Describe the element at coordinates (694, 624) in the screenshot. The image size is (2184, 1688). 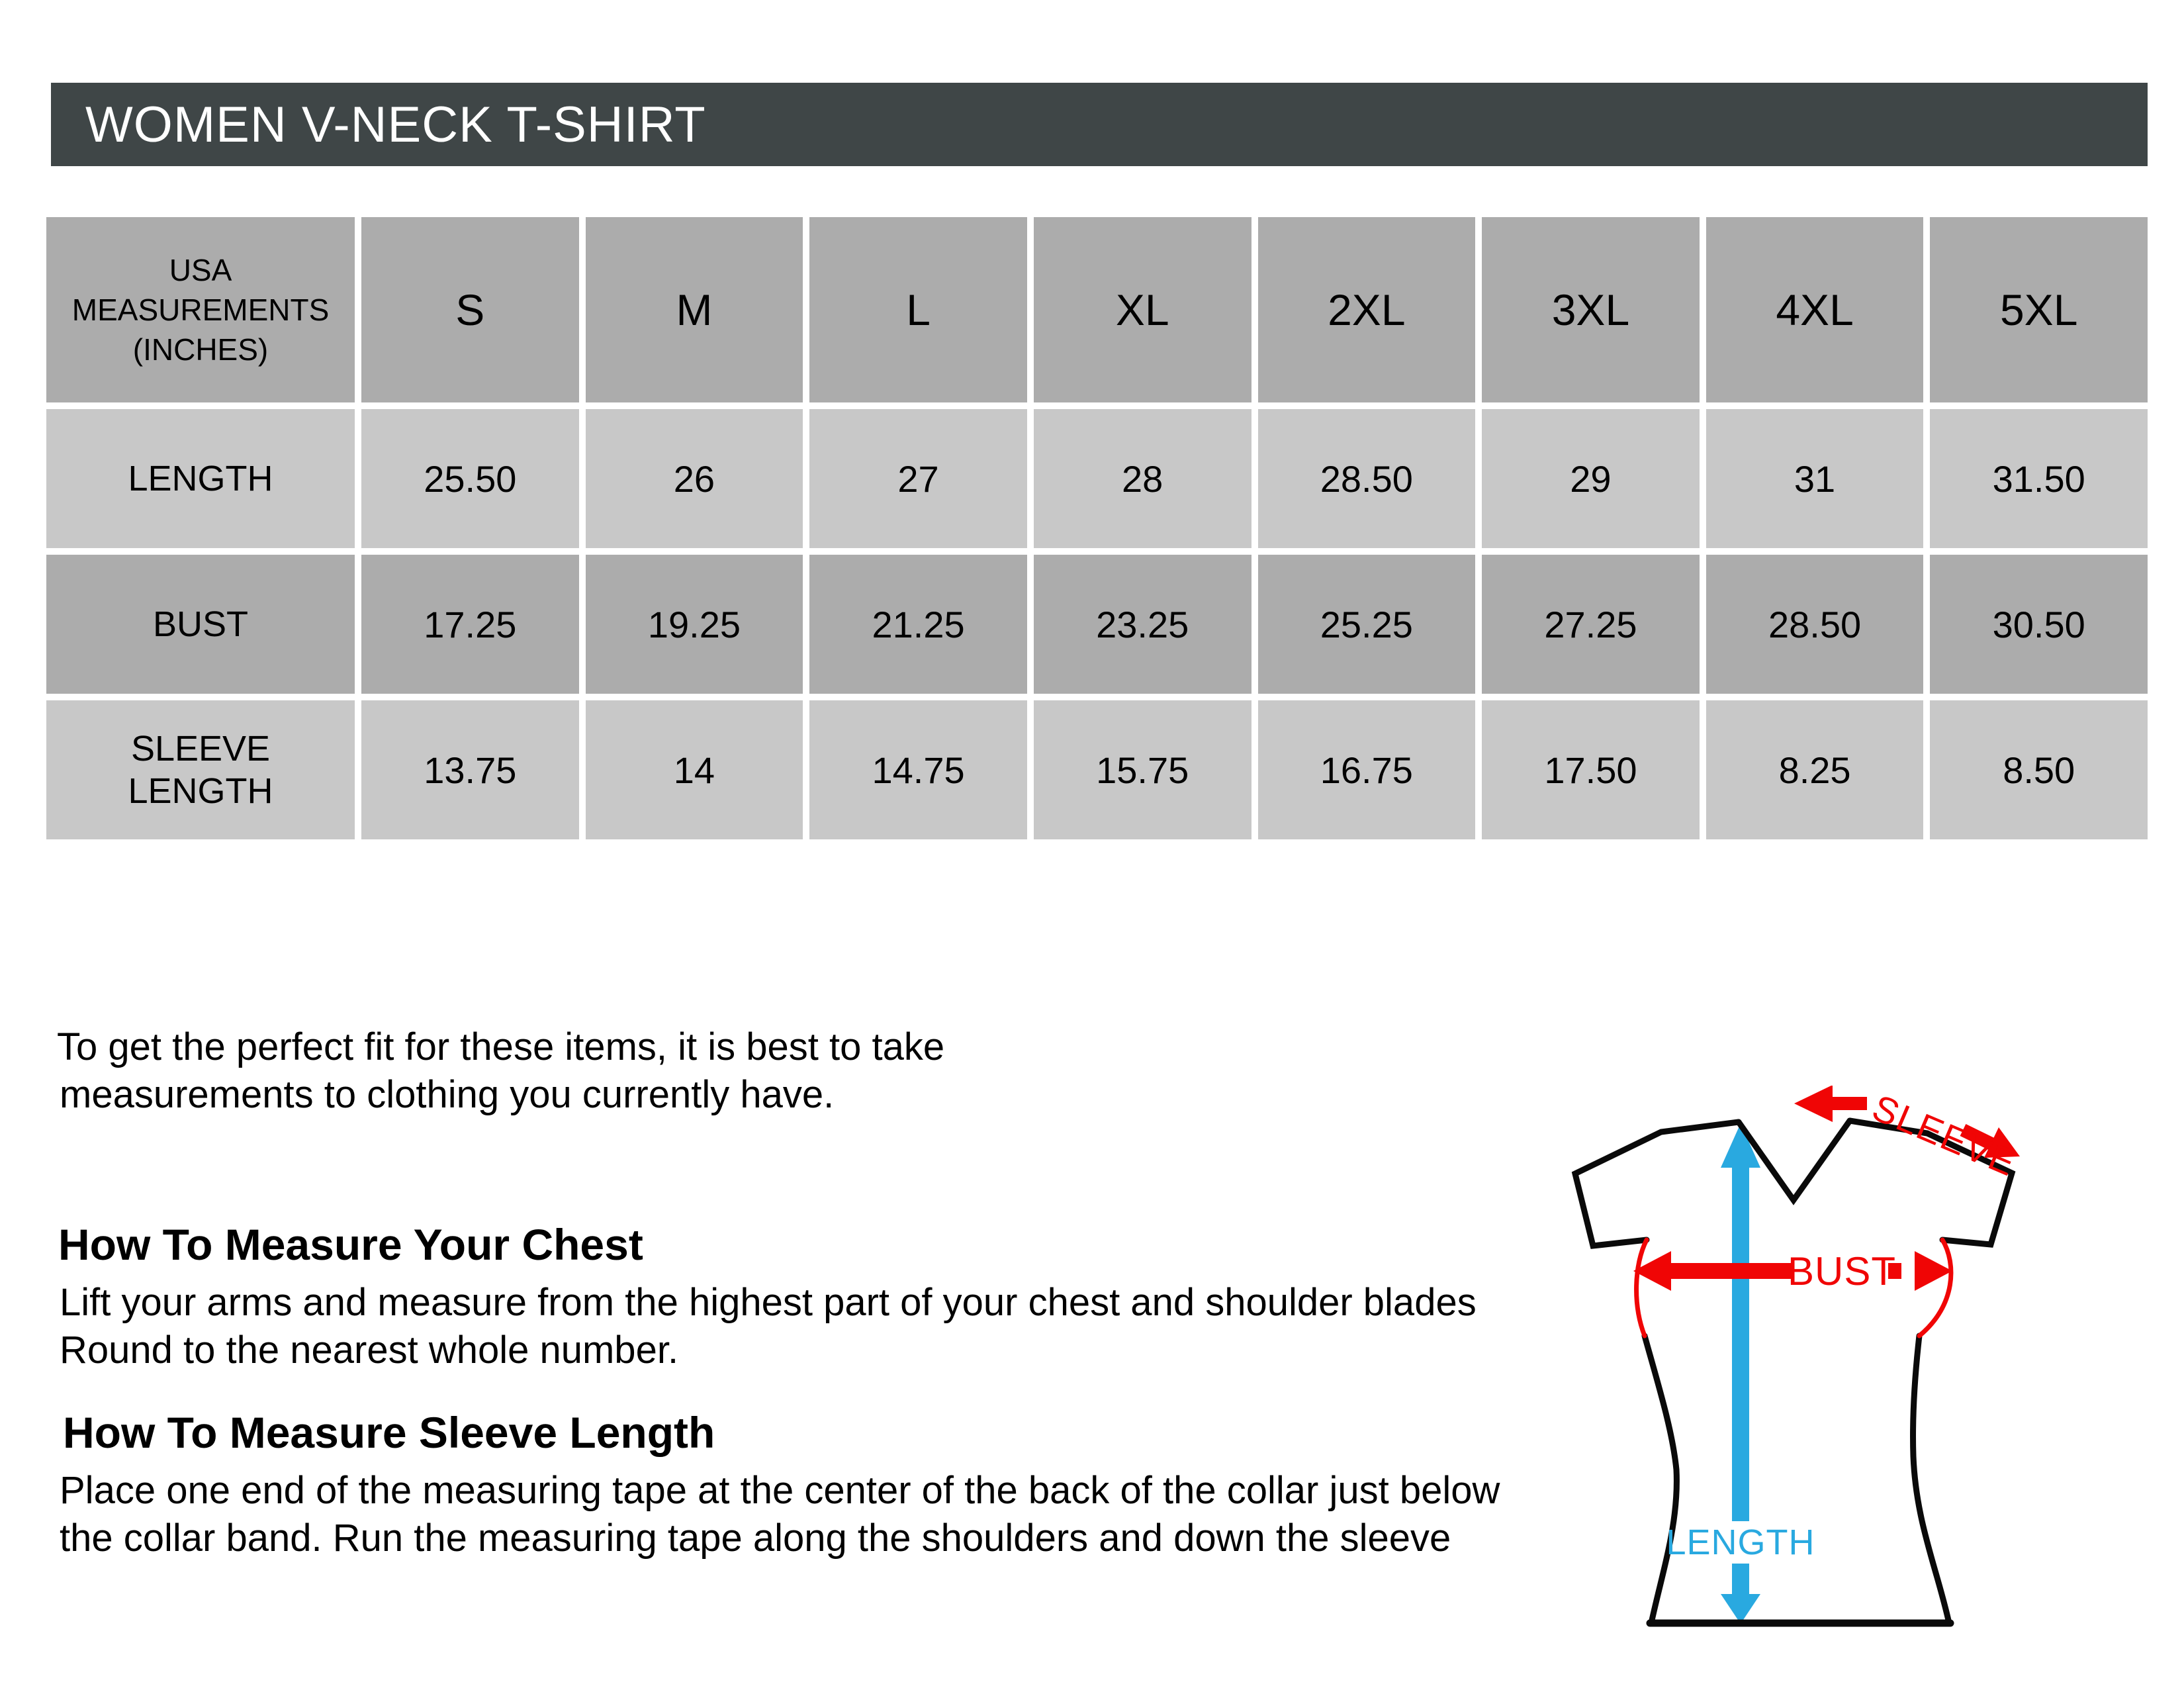
I see `table-cell: 19.25` at that location.